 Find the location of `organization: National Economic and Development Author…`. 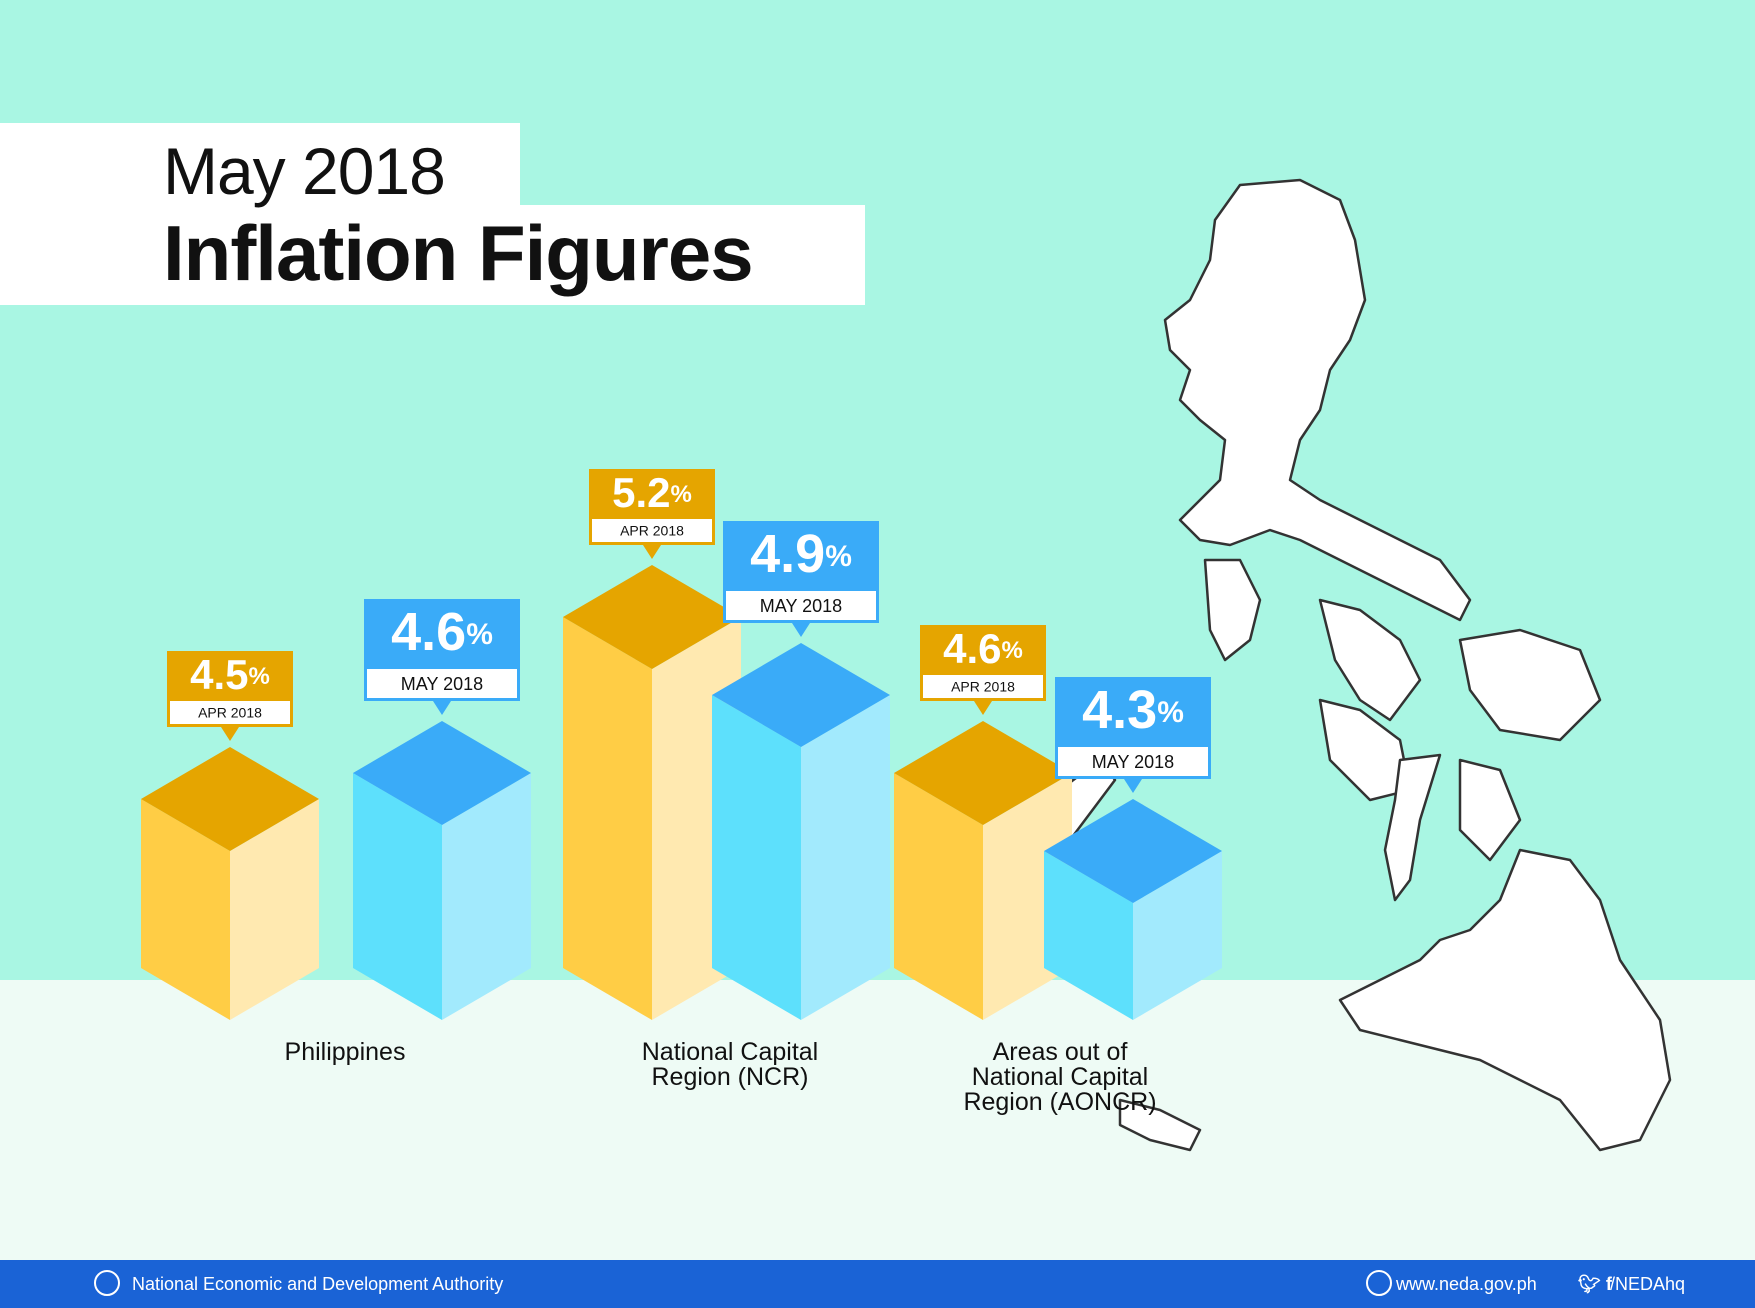

organization: National Economic and Development Author… is located at coordinates (318, 1284).